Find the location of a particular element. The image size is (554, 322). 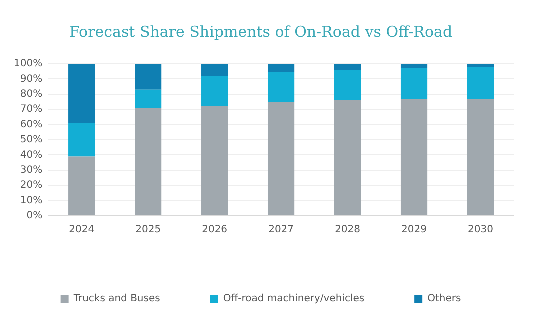

y-tick-label: 10% is located at coordinates (31, 200).